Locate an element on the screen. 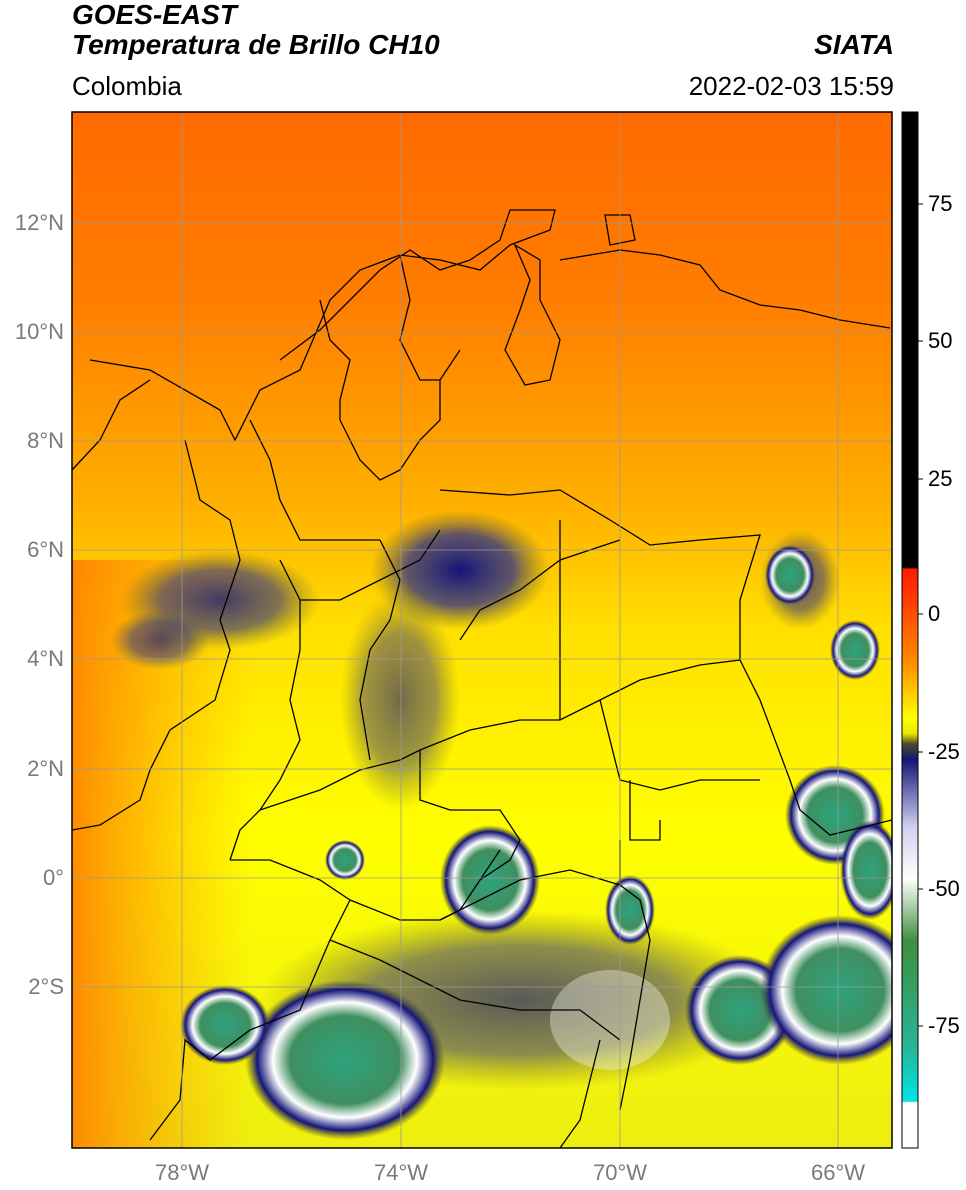 This screenshot has width=966, height=1190. map-title-line1: GOES-EAST is located at coordinates (154, 15).